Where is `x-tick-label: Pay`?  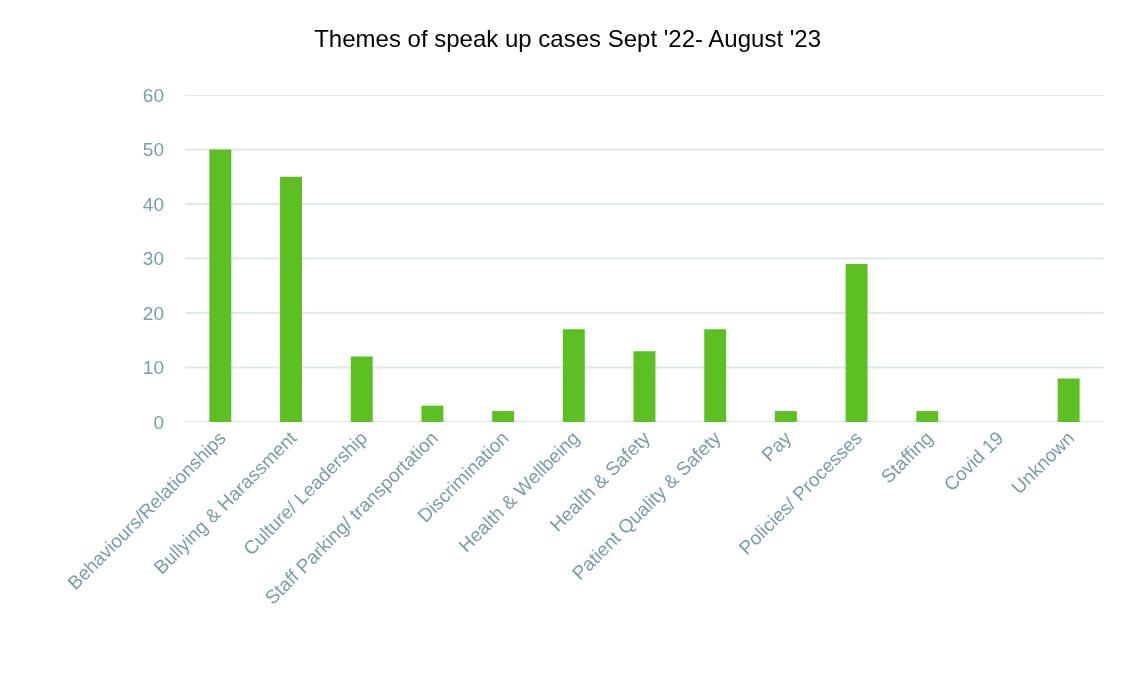
x-tick-label: Pay is located at coordinates (776, 446).